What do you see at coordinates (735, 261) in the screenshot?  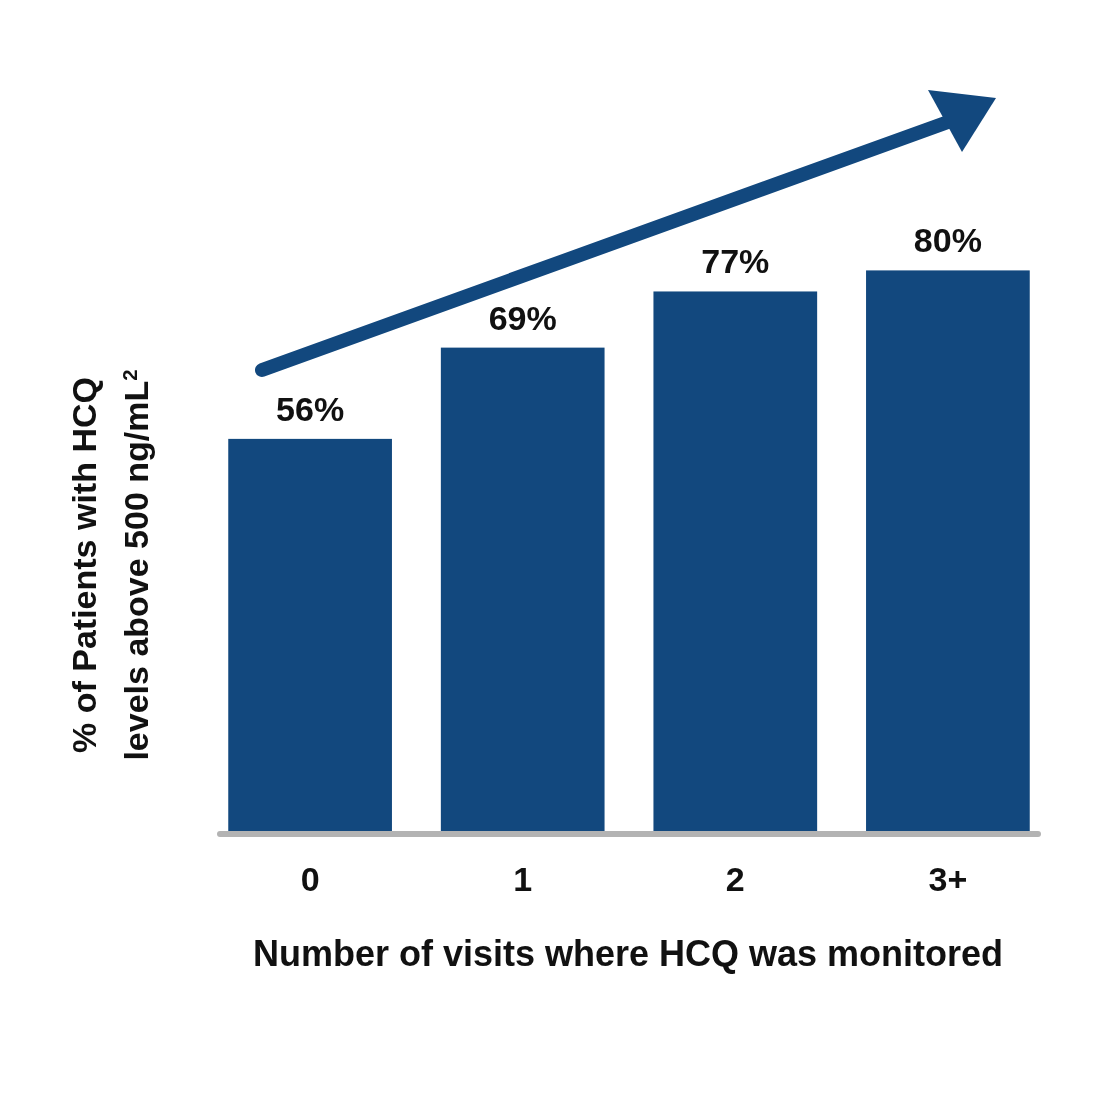 I see `data-label: 77%` at bounding box center [735, 261].